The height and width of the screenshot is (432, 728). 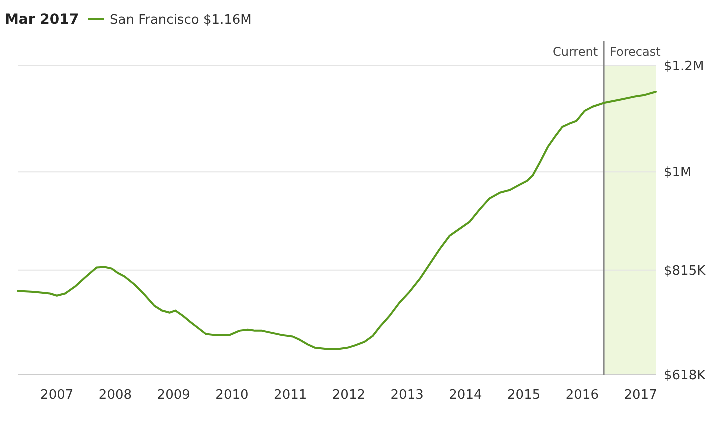 I want to click on x-tick-label: 2017, so click(x=641, y=395).